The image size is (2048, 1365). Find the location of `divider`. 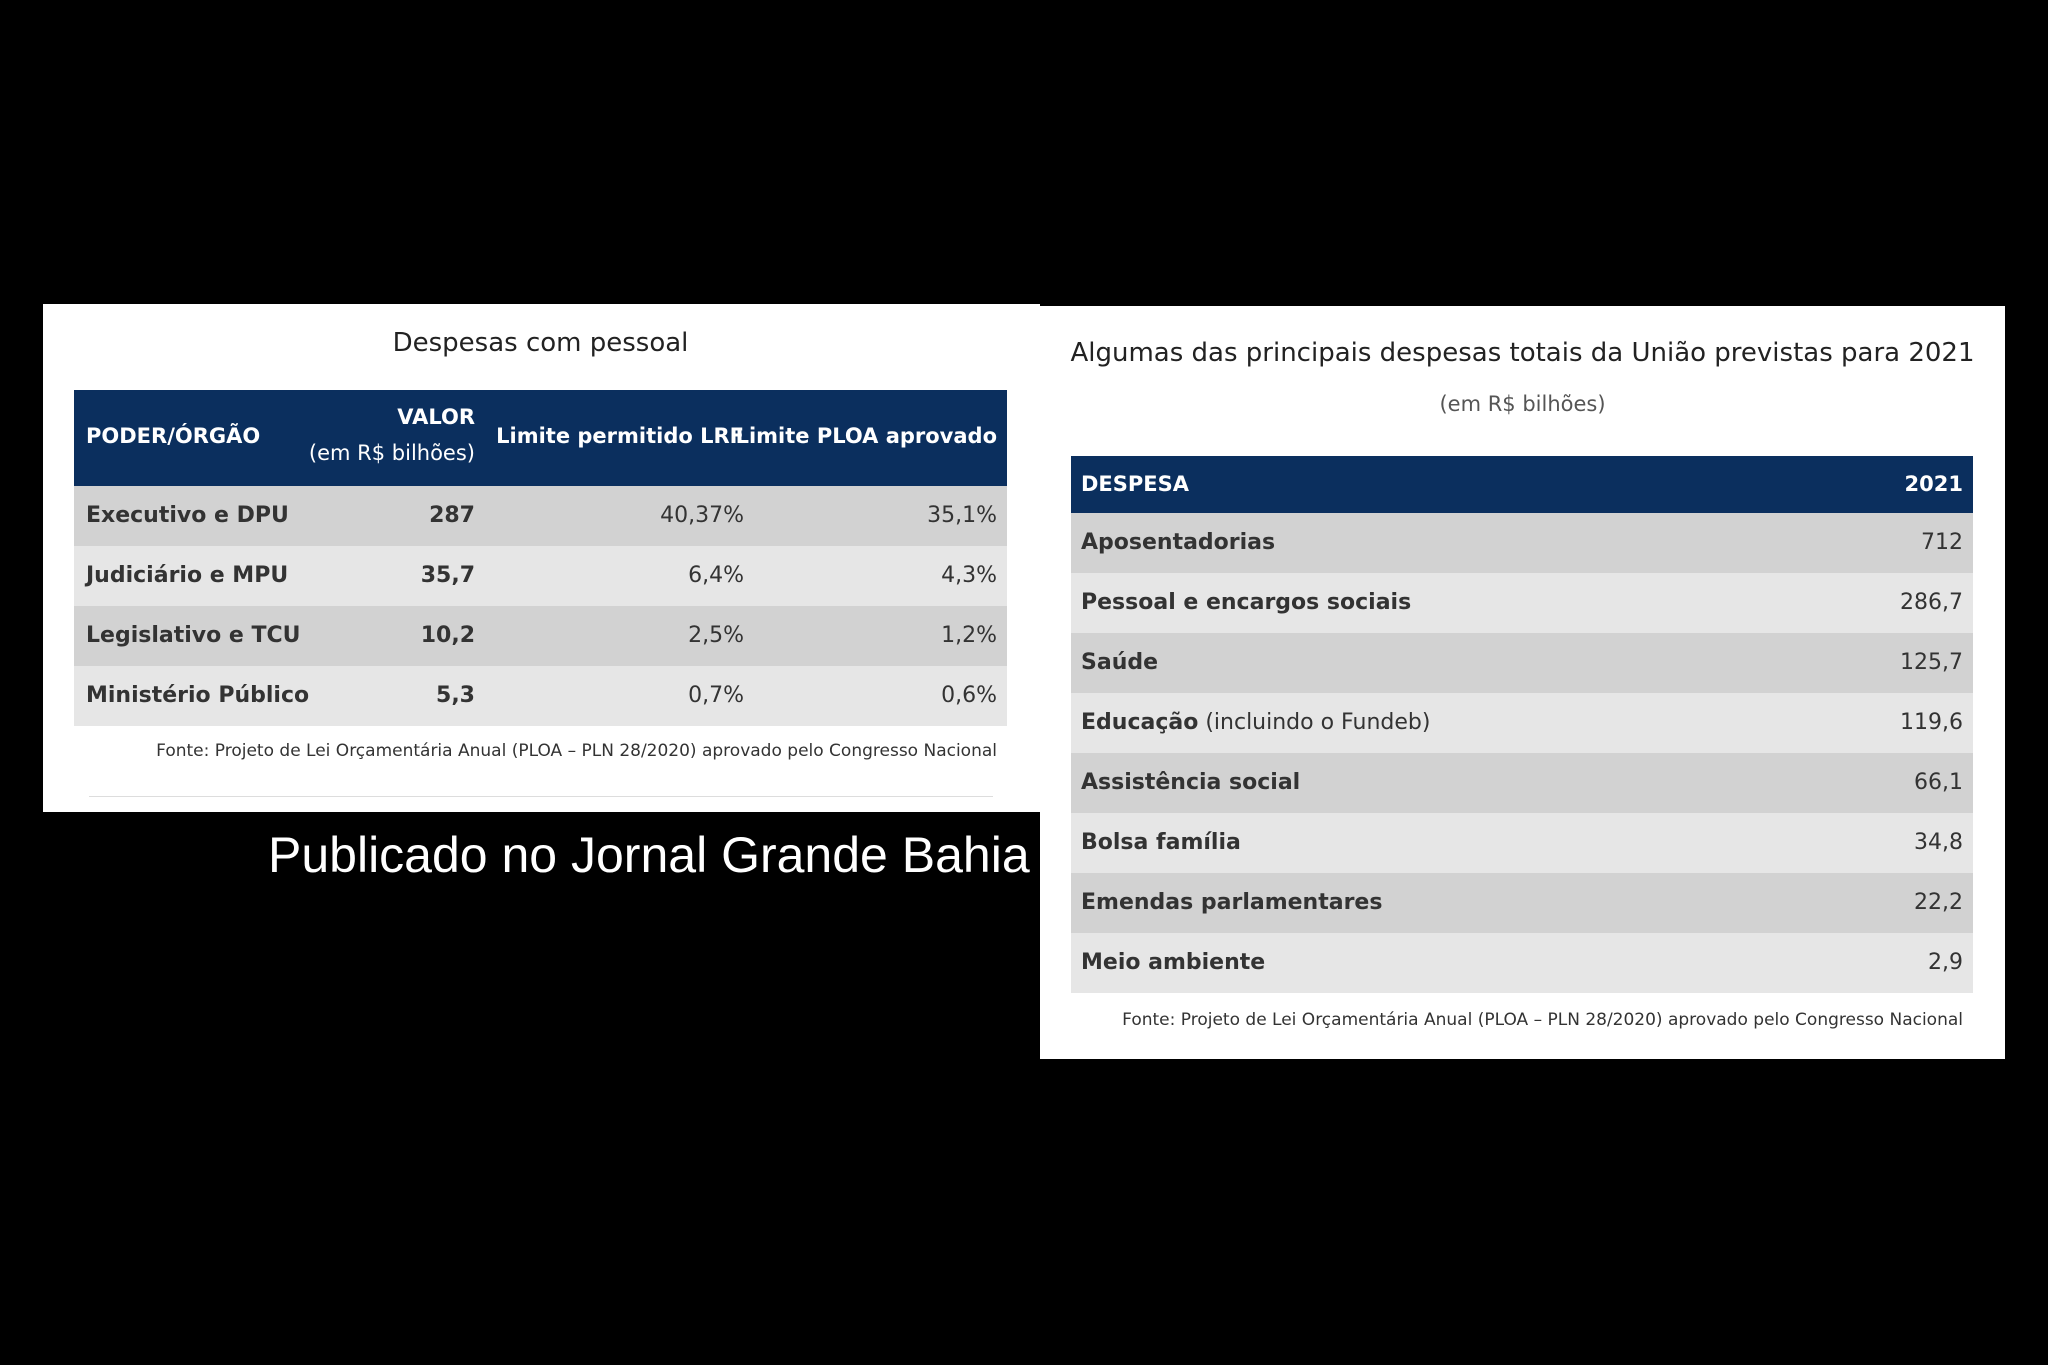

divider is located at coordinates (541, 796).